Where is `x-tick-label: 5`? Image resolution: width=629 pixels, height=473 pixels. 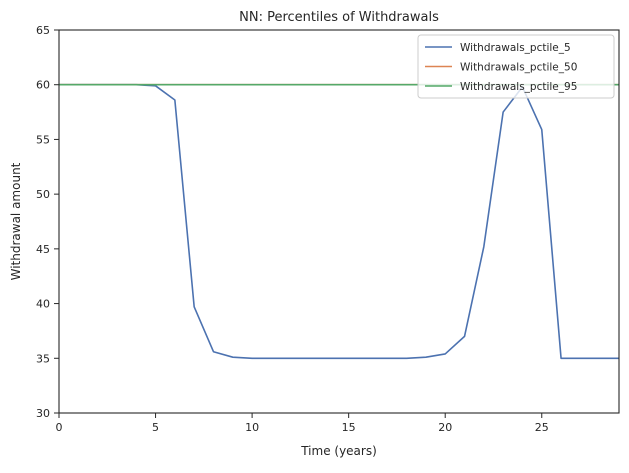 x-tick-label: 5 is located at coordinates (155, 427).